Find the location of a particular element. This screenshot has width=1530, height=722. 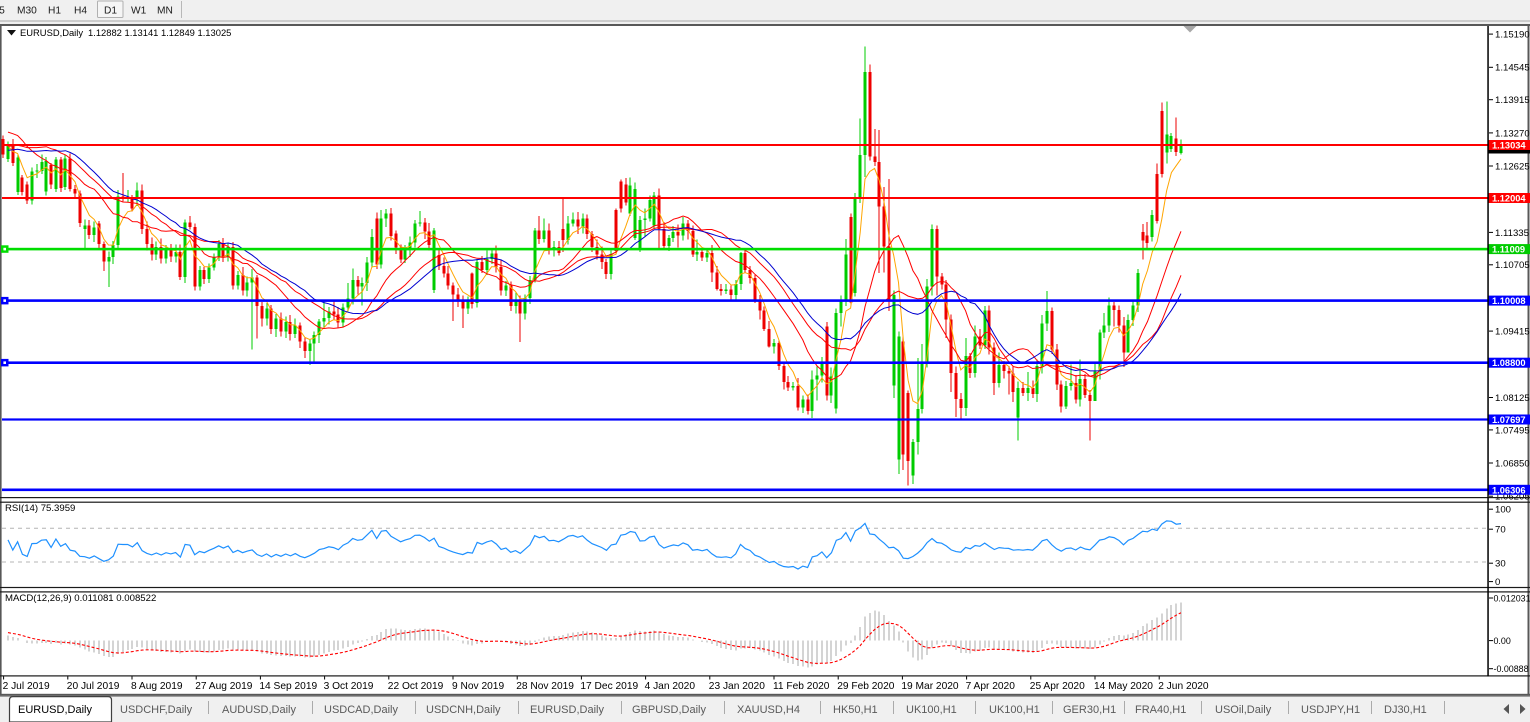

svg-text: 20 Jul 2019 is located at coordinates (93, 686).